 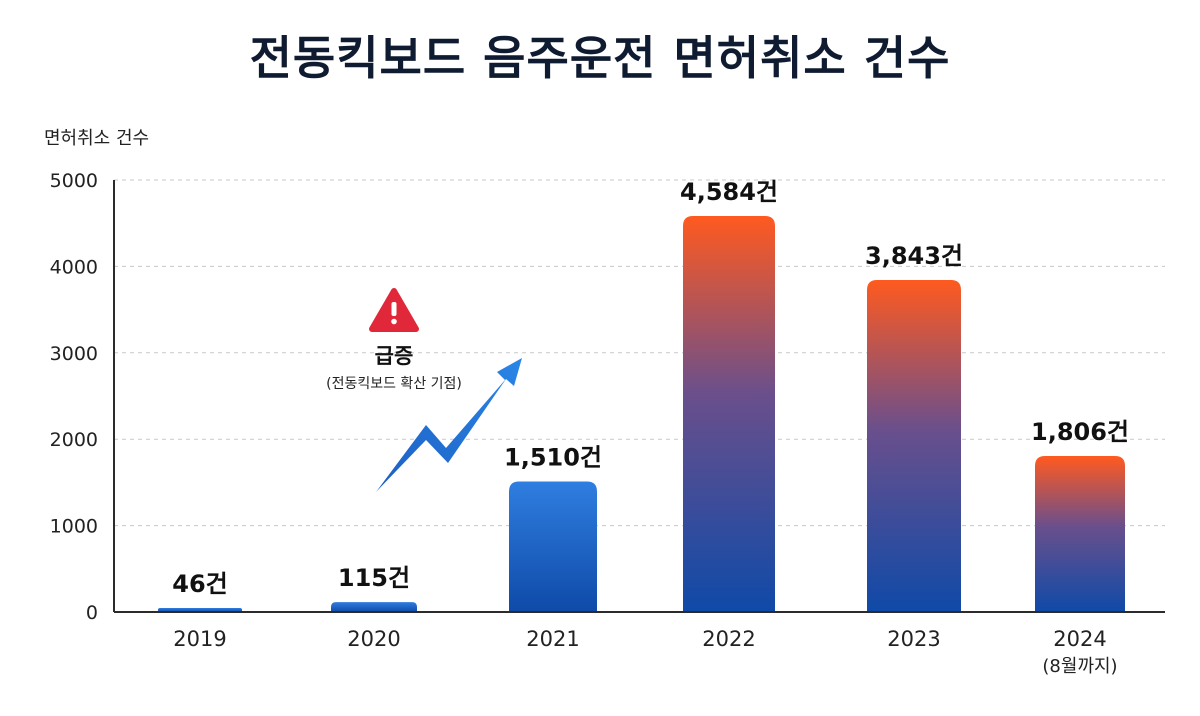 I want to click on data-label-2022: 4,584건, so click(x=729, y=192).